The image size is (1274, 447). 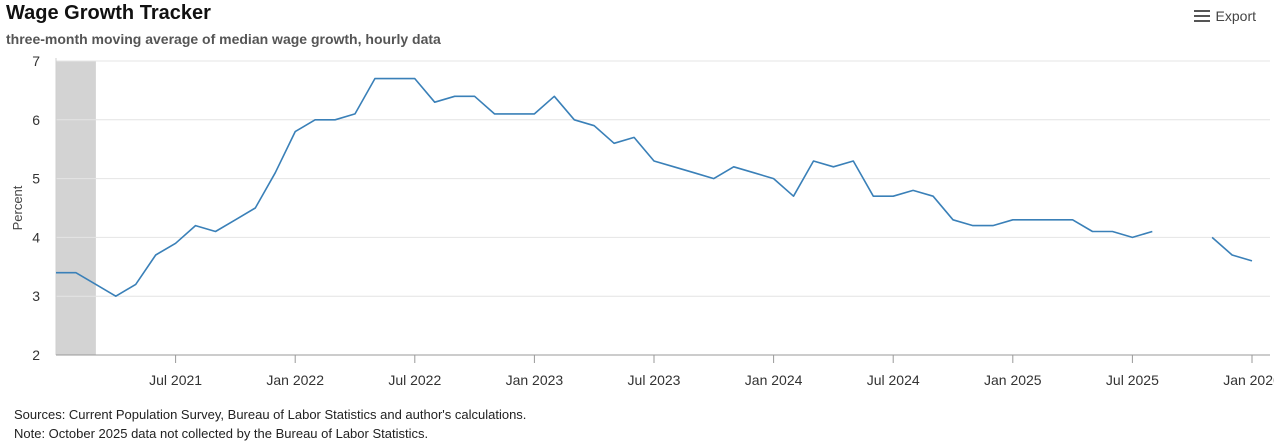 What do you see at coordinates (893, 380) in the screenshot?
I see `x-tick-label: Jul 2024` at bounding box center [893, 380].